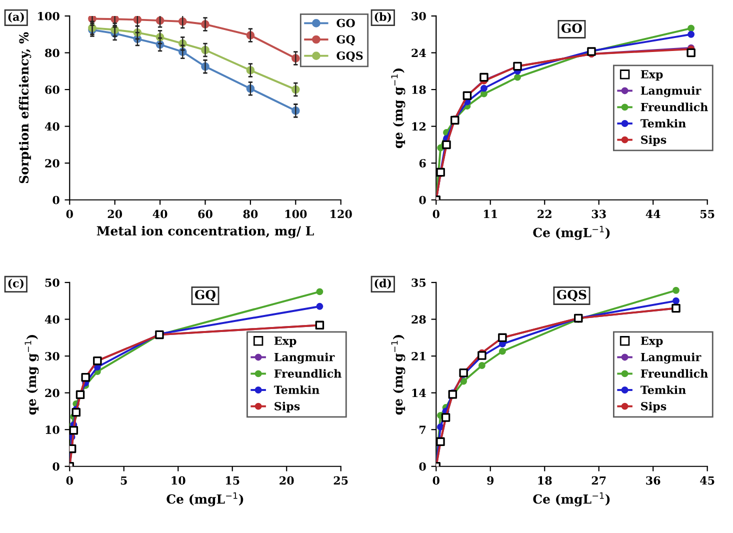 Image resolution: width=733 pixels, height=533 pixels. What do you see at coordinates (490, 214) in the screenshot?
I see `x-tick-label: 11` at bounding box center [490, 214].